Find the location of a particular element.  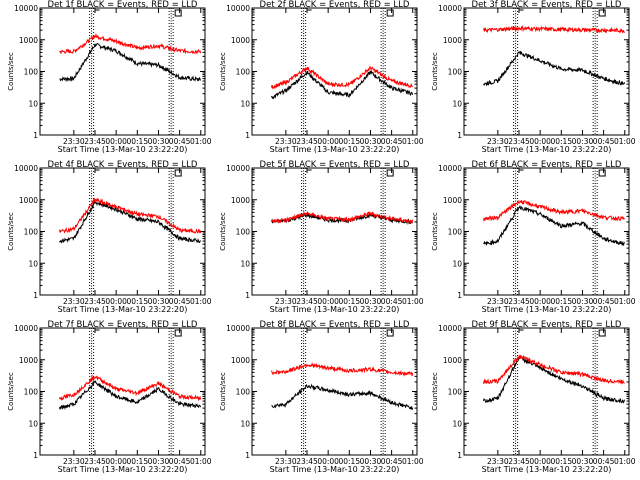

chart-title: Det 9f BLACK = Events, RED = LLD is located at coordinates (547, 325).